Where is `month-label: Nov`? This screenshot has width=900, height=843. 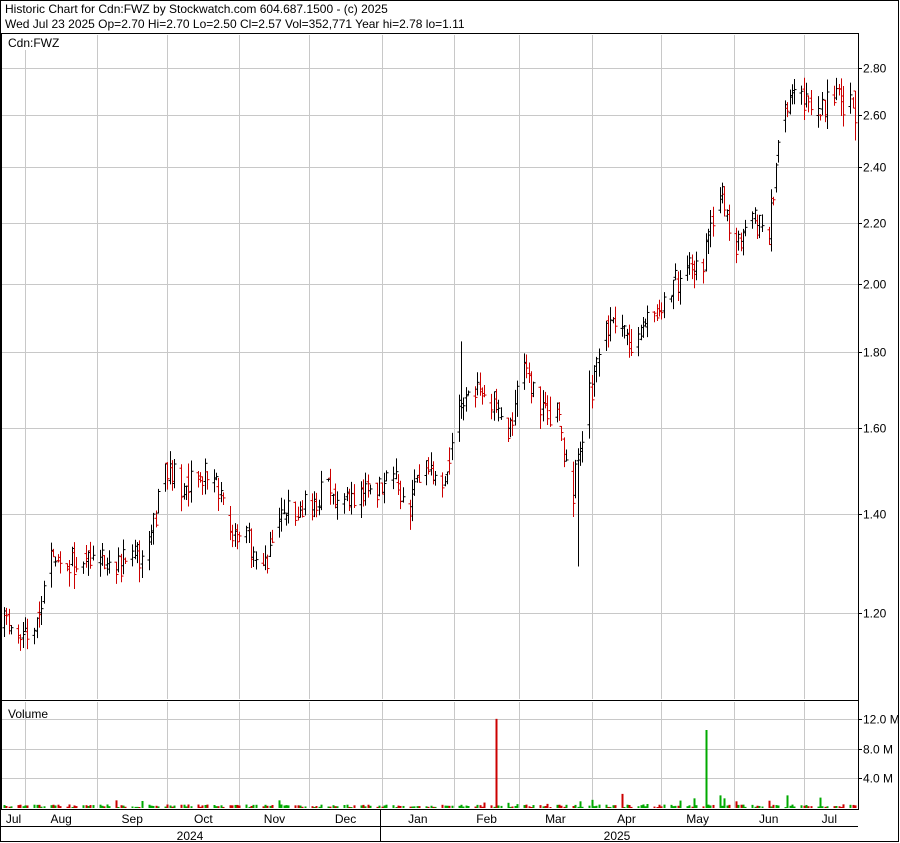
month-label: Nov is located at coordinates (274, 819).